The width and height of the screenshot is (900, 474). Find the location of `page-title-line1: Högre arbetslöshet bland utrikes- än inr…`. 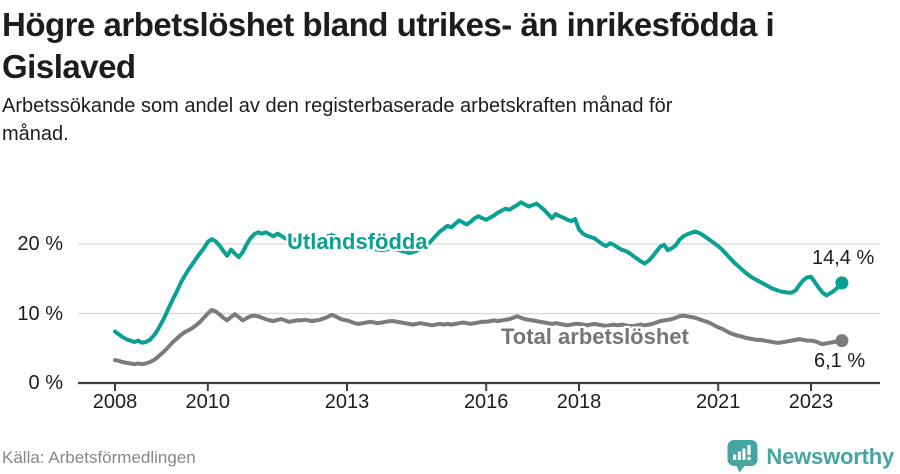

page-title-line1: Högre arbetslöshet bland utrikes- än inr… is located at coordinates (388, 24).